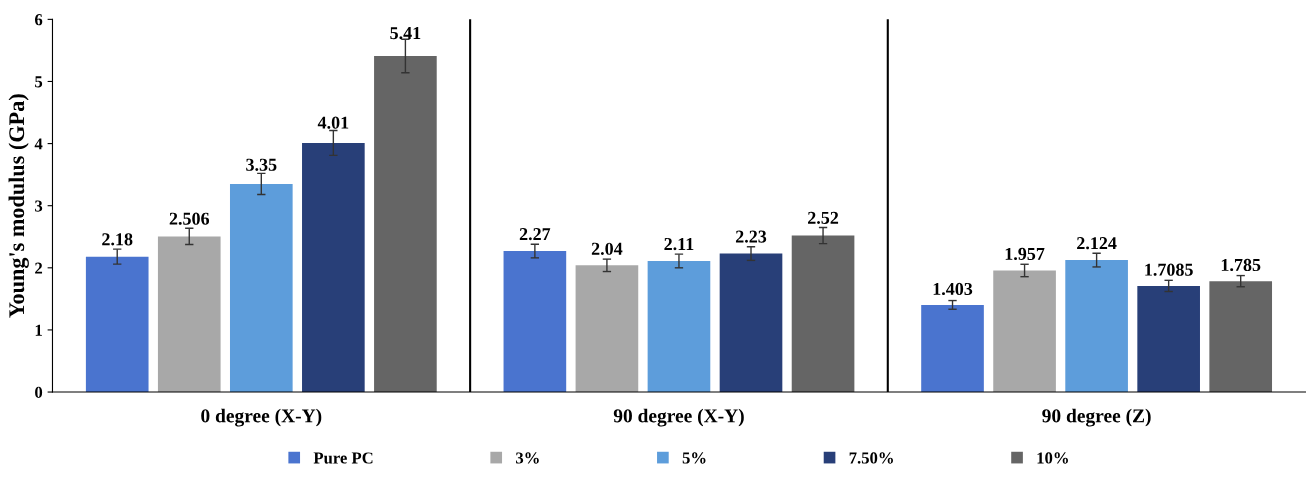 Image resolution: width=1312 pixels, height=484 pixels. I want to click on legend-label: 3%, so click(527, 458).